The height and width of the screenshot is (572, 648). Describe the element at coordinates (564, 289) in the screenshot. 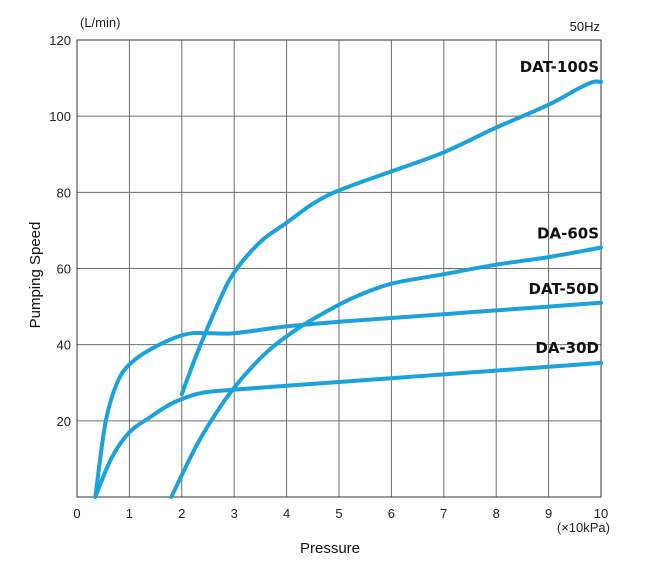

I see `series-label-dat-50d: DAT-50D` at that location.